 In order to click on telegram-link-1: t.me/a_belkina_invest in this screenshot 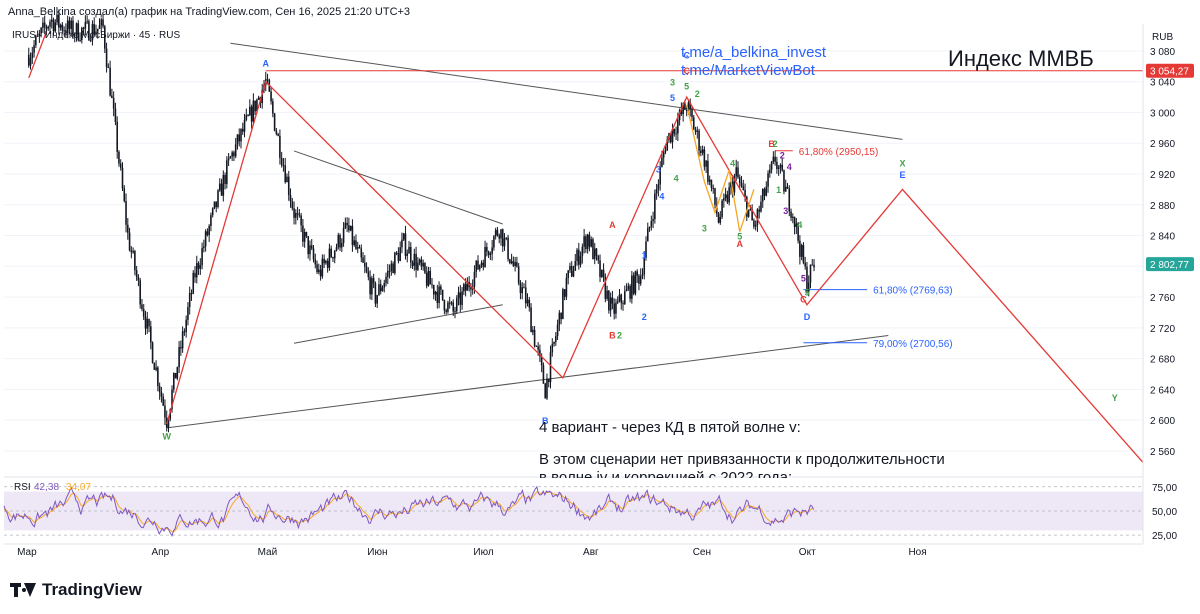, I will do `click(754, 52)`.